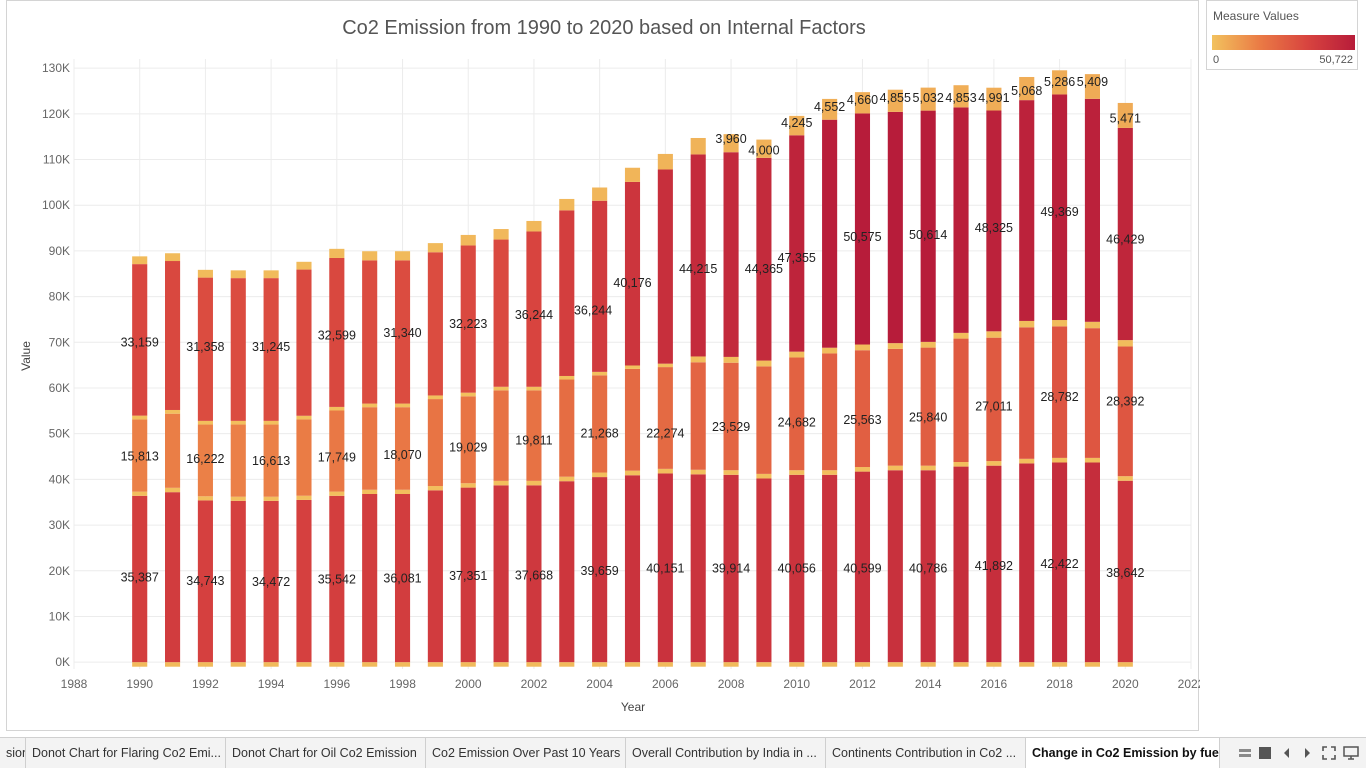  What do you see at coordinates (1265, 753) in the screenshot?
I see `show-sheet-icon` at bounding box center [1265, 753].